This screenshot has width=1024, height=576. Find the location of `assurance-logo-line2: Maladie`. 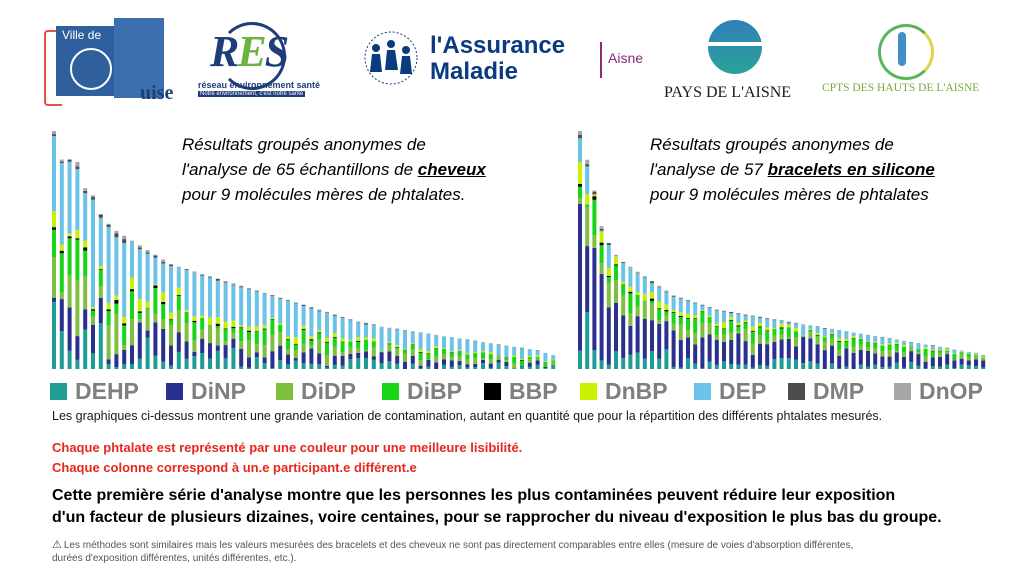

assurance-logo-line2: Maladie is located at coordinates (474, 71).